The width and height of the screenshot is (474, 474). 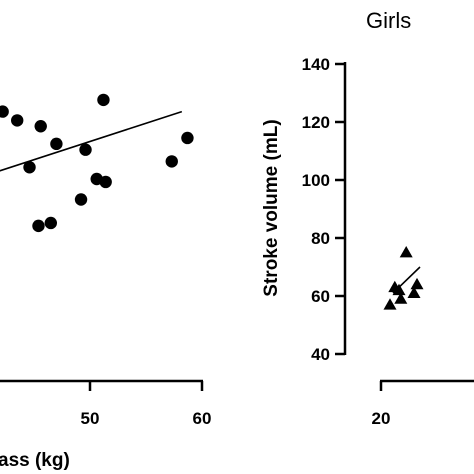 I want to click on right-y-tick-label: 140, so click(x=316, y=64).